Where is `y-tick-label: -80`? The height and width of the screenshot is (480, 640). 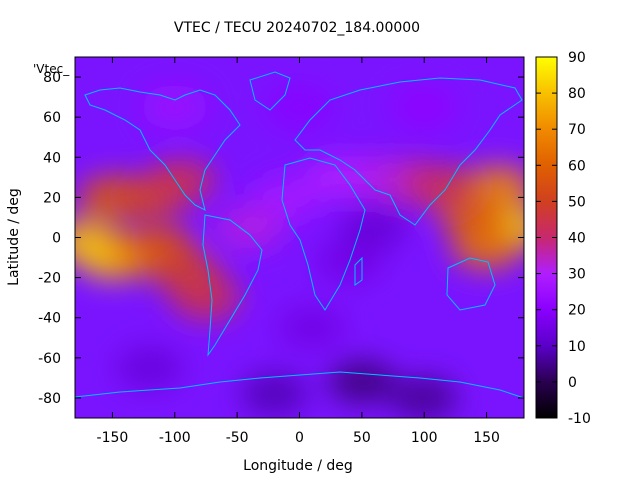
y-tick-label: -80 is located at coordinates (49, 399).